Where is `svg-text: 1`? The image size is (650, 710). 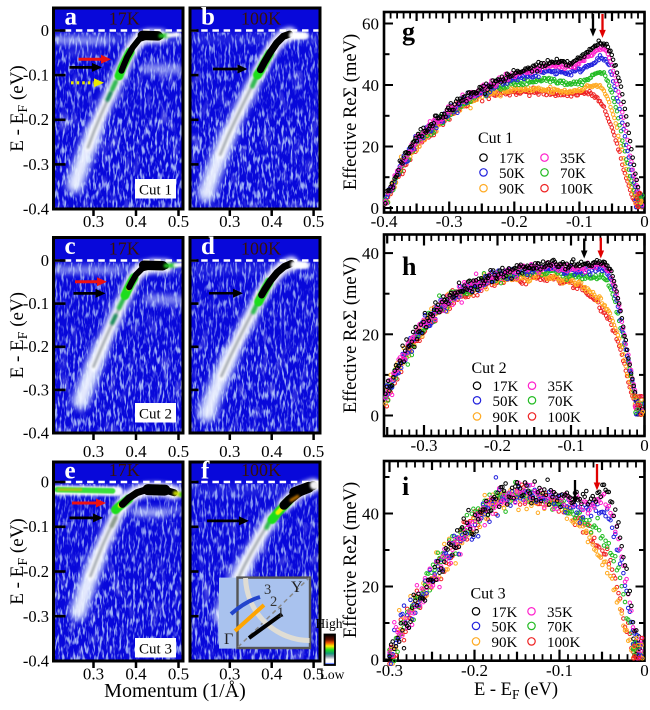
svg-text: 1 is located at coordinates (280, 613).